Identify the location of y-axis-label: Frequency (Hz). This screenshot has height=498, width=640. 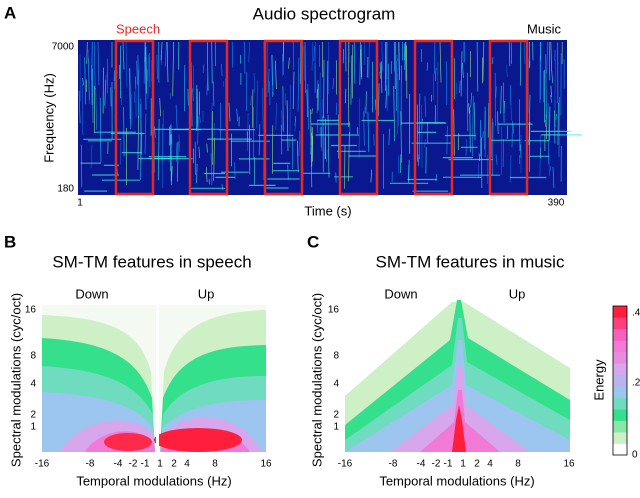
(48, 118).